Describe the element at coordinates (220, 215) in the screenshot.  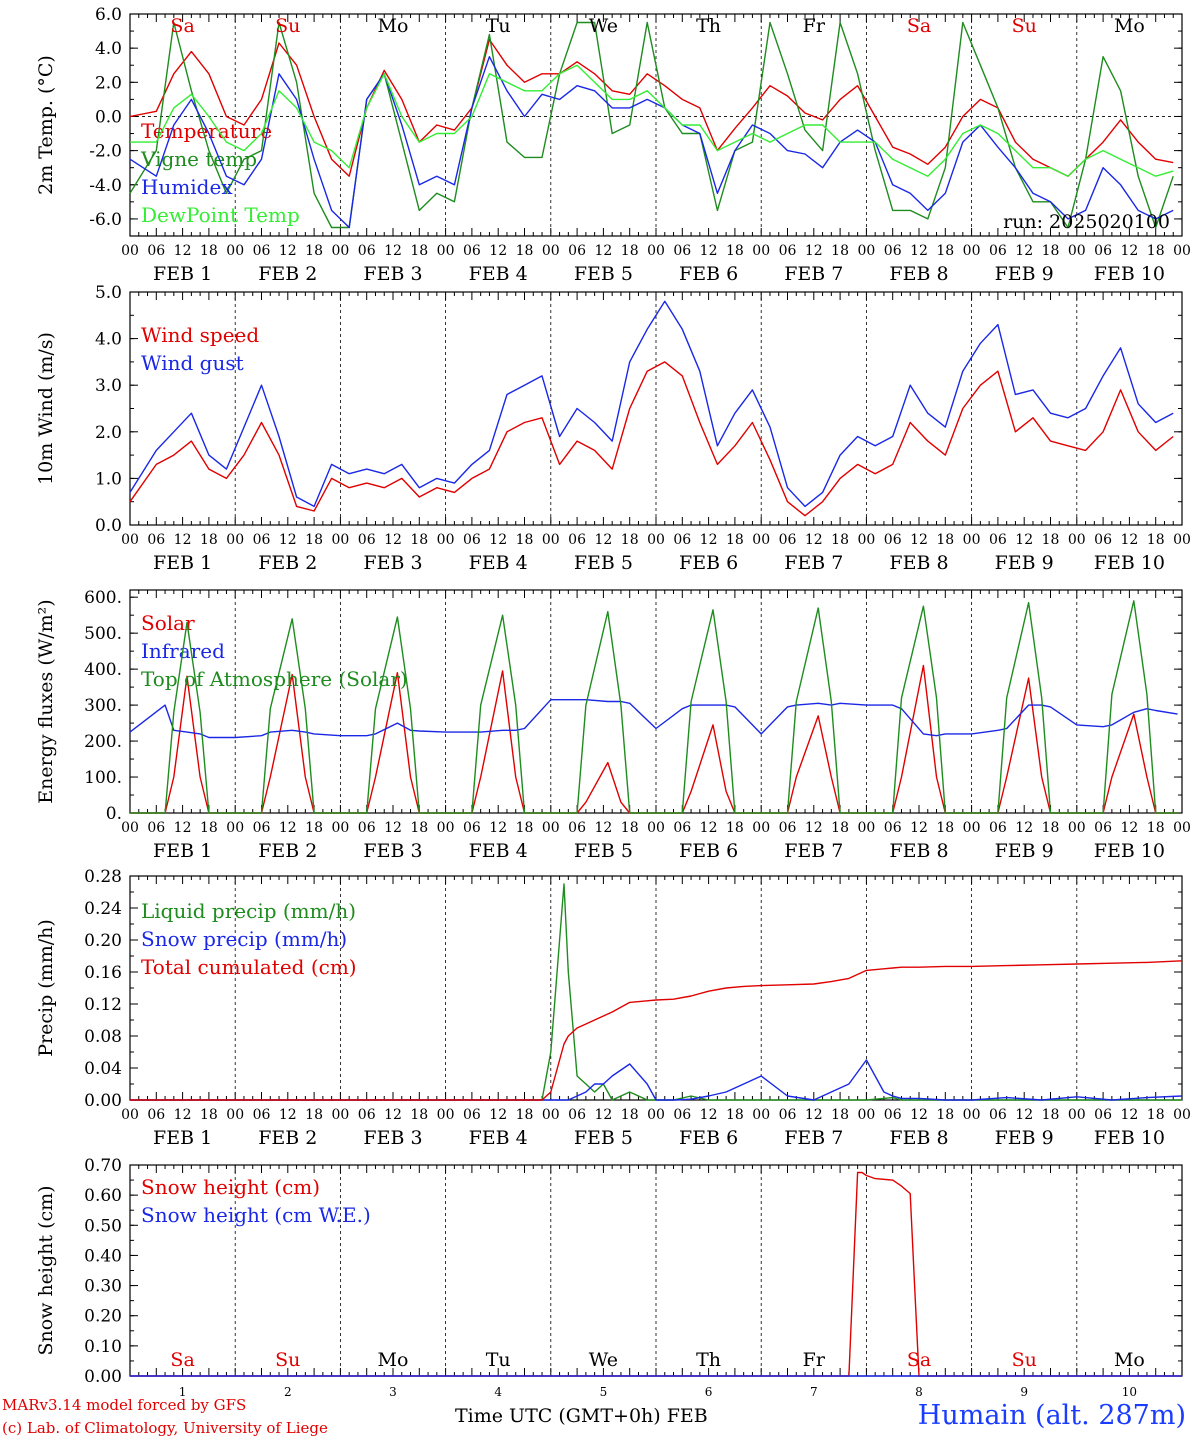
I see `legend-entry: DewPoint Temp` at that location.